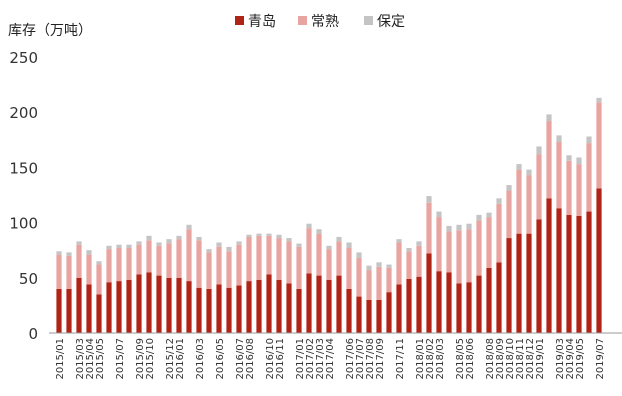 The width and height of the screenshot is (622, 396). Describe the element at coordinates (320, 359) in the screenshot. I see `x-tick-label: 2017/03` at that location.